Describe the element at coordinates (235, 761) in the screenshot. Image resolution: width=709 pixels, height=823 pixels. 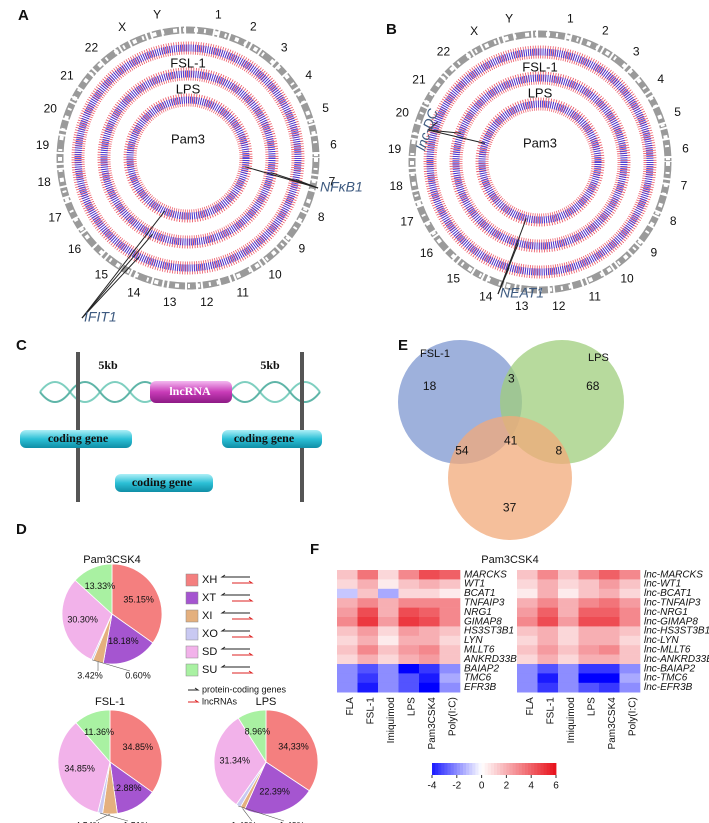
I see `pie-label: 31.34%` at that location.